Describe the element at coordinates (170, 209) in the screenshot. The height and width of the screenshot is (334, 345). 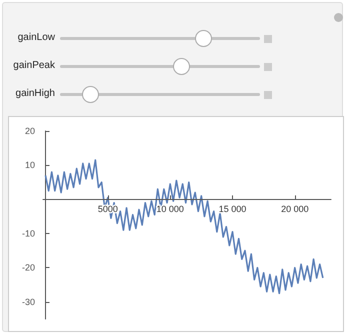
I see `x-tick-label: 10 000` at that location.